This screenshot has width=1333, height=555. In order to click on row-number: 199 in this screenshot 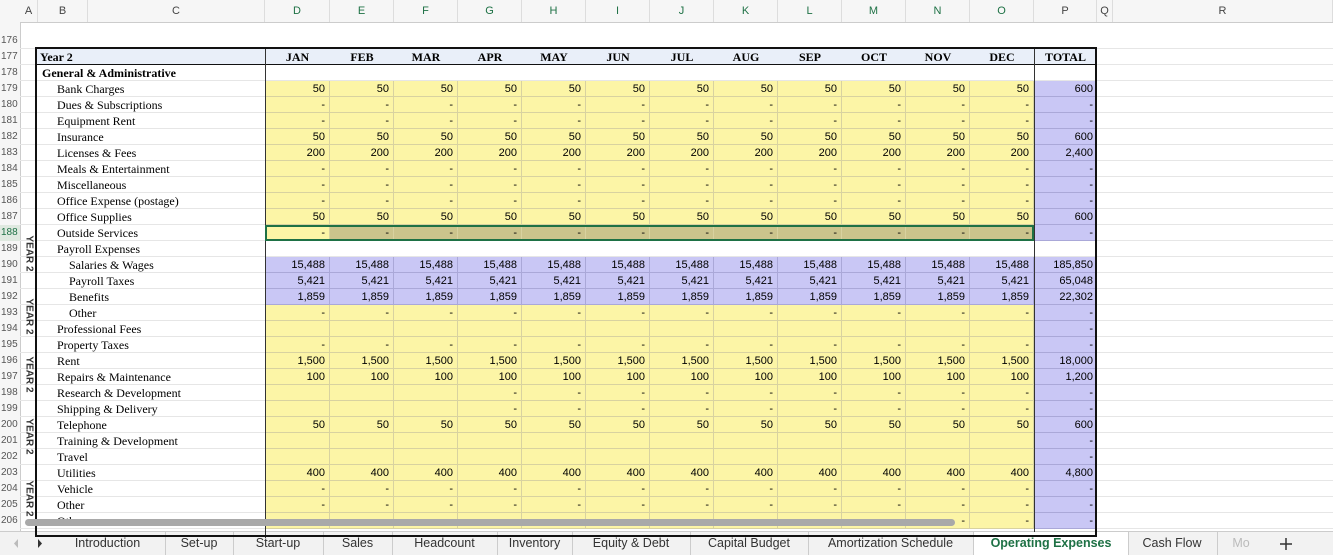, I will do `click(9, 408)`.